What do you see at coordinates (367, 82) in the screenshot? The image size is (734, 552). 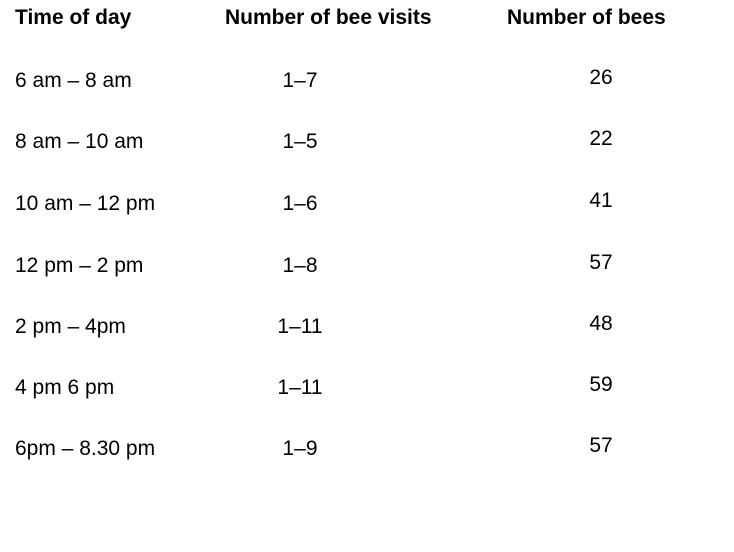 I see `table-row: 6 am – 8 am 1–7 26` at bounding box center [367, 82].